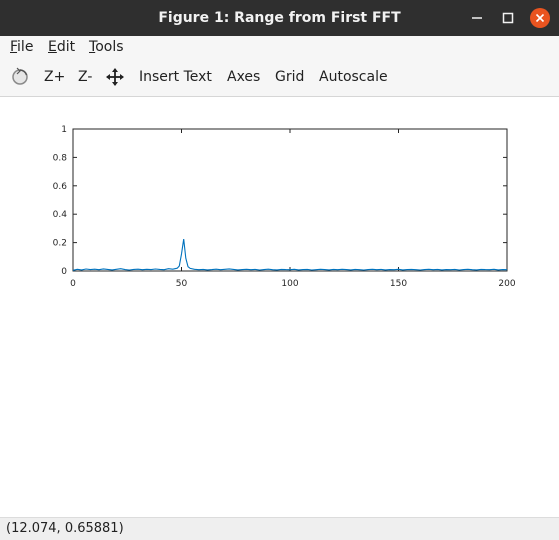 This screenshot has width=559, height=540. I want to click on insert-text-button: Insert Text, so click(175, 77).